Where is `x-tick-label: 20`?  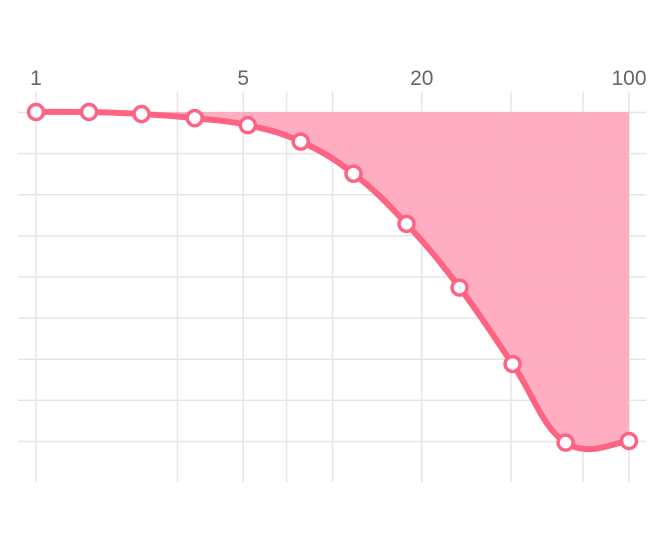 x-tick-label: 20 is located at coordinates (421, 78).